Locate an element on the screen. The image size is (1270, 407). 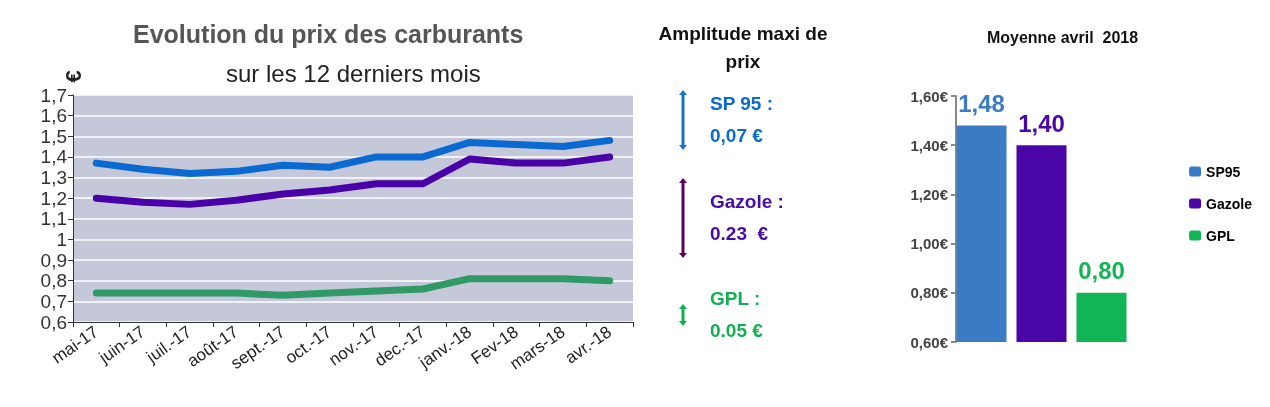
y-tick-label: 1,7 is located at coordinates (53, 95).